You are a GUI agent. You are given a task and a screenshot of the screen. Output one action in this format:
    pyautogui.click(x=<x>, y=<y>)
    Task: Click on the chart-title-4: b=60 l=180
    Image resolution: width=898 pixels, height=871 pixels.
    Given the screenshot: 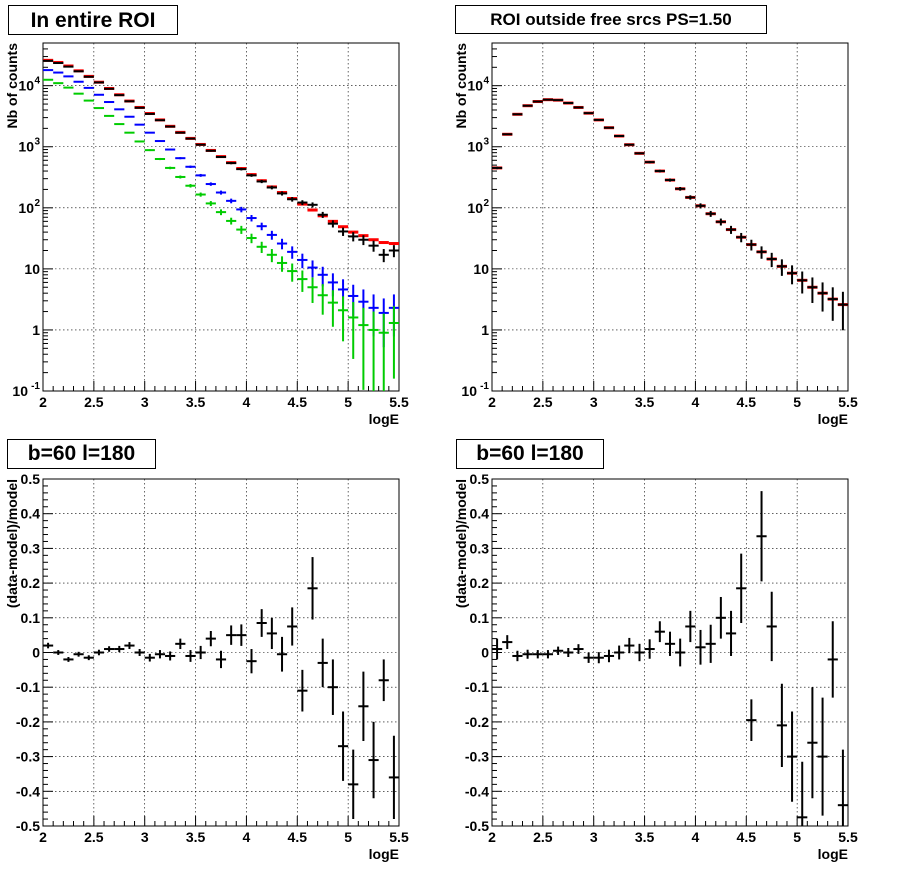 What is the action you would take?
    pyautogui.click(x=530, y=454)
    